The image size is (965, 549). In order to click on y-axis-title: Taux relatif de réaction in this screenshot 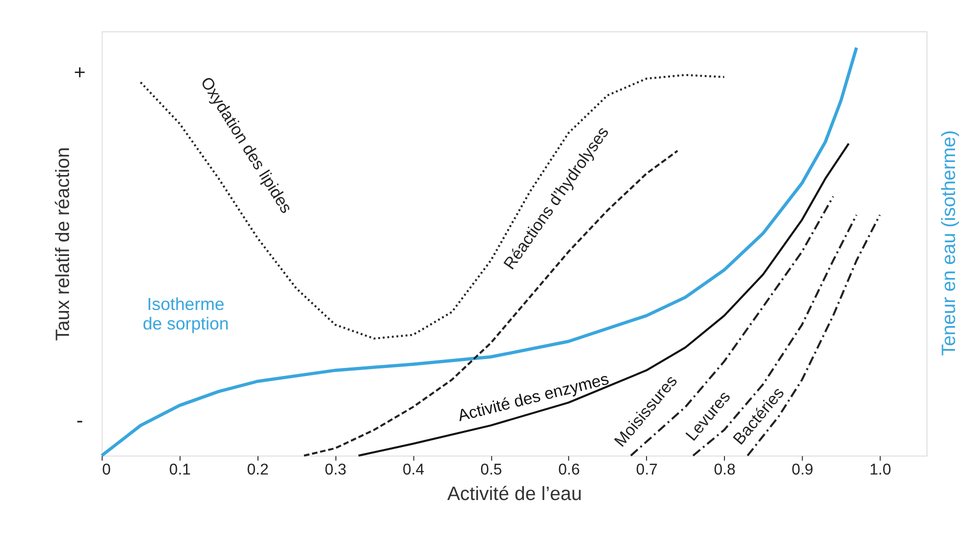, I will do `click(63, 244)`.